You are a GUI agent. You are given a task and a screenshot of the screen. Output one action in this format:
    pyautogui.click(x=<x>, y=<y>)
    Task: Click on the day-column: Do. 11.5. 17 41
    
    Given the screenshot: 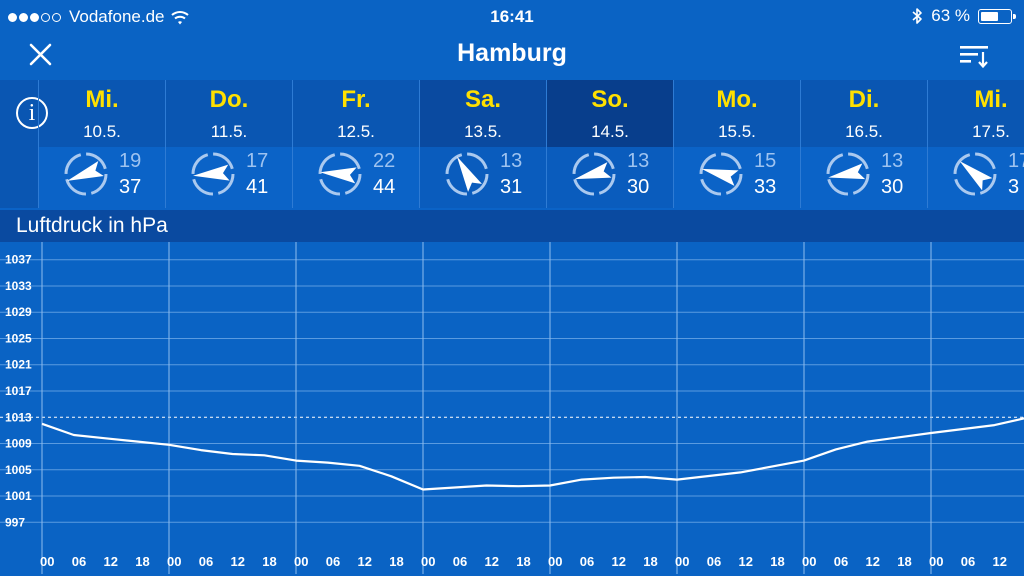 What is the action you would take?
    pyautogui.click(x=229, y=144)
    